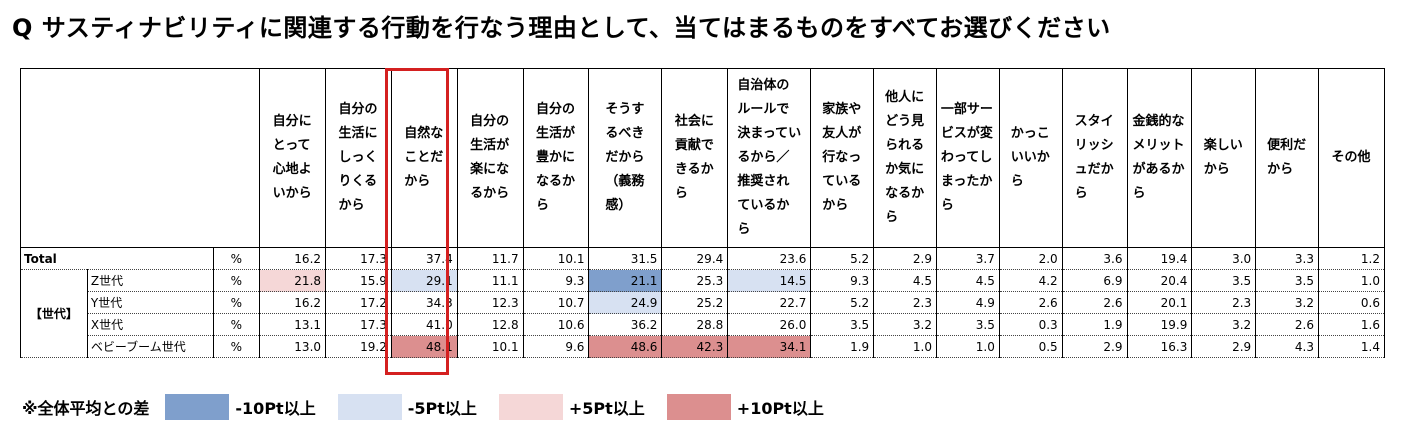 This screenshot has width=1405, height=434. I want to click on row-label: X世代, so click(150, 324).